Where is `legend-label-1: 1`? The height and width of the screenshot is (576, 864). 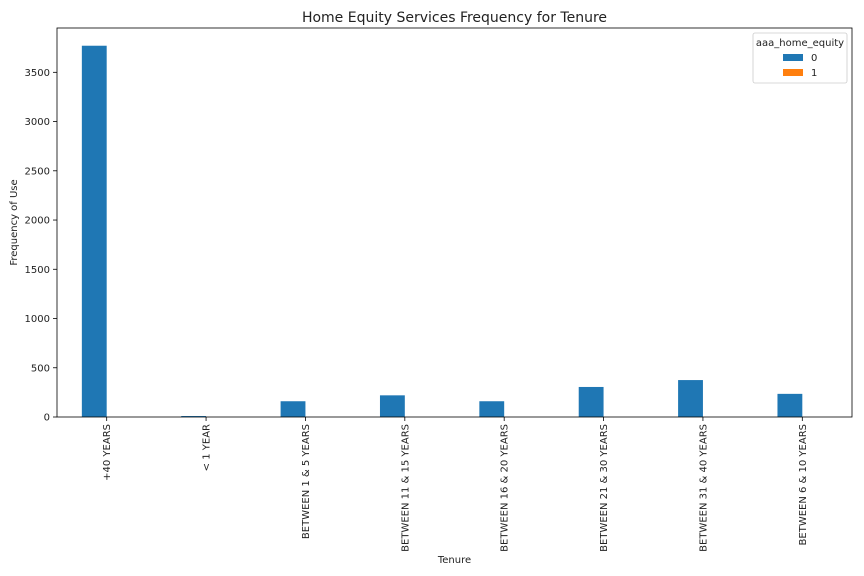 legend-label-1: 1 is located at coordinates (814, 73).